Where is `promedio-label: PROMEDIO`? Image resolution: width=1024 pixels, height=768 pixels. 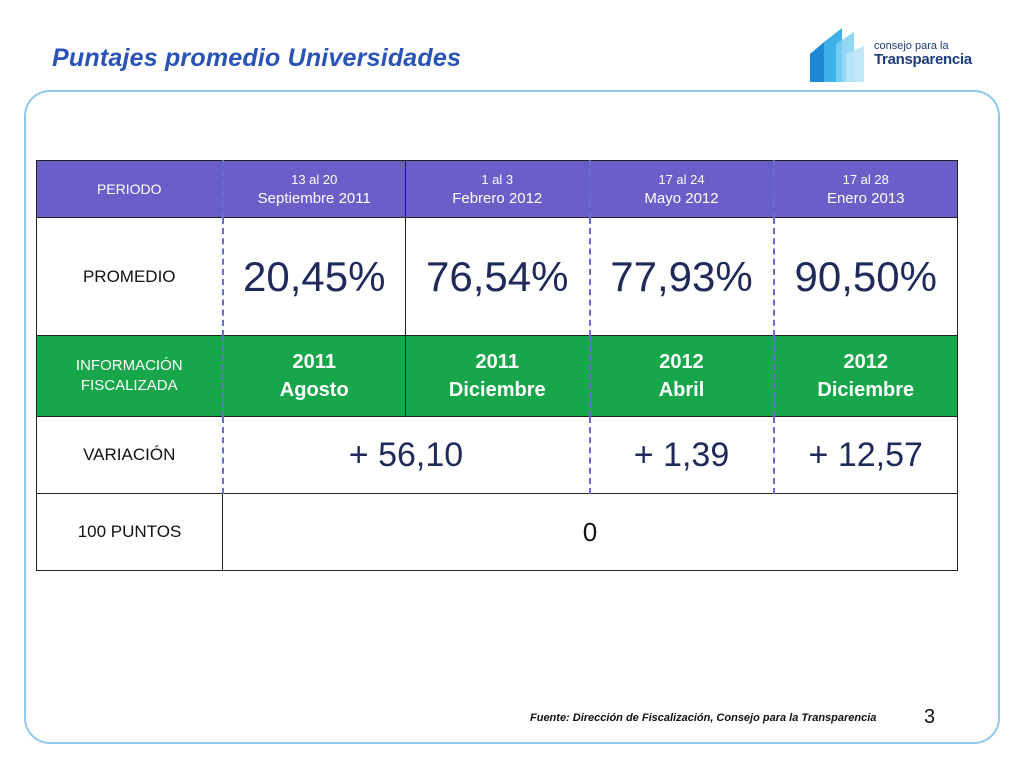 promedio-label: PROMEDIO is located at coordinates (129, 276).